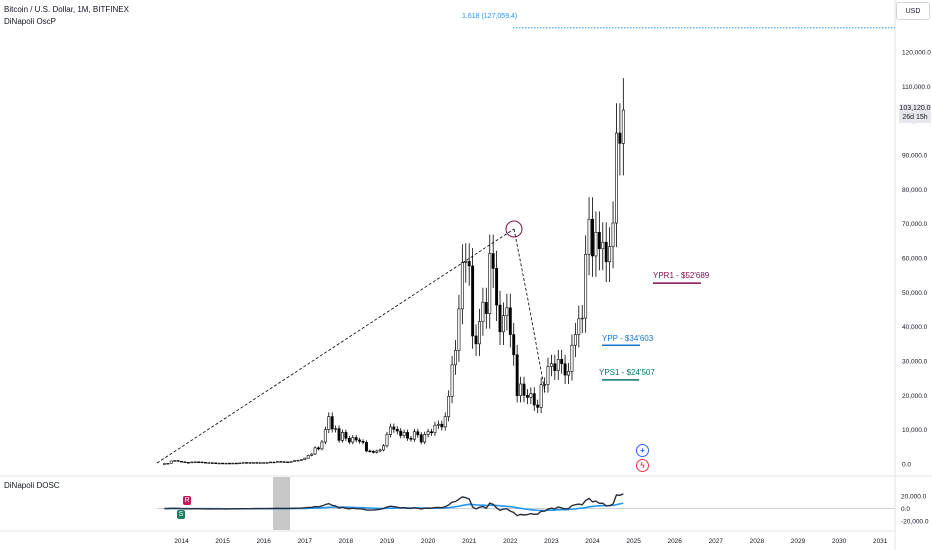 Image resolution: width=932 pixels, height=550 pixels. I want to click on time-tick-label: 2027, so click(716, 541).